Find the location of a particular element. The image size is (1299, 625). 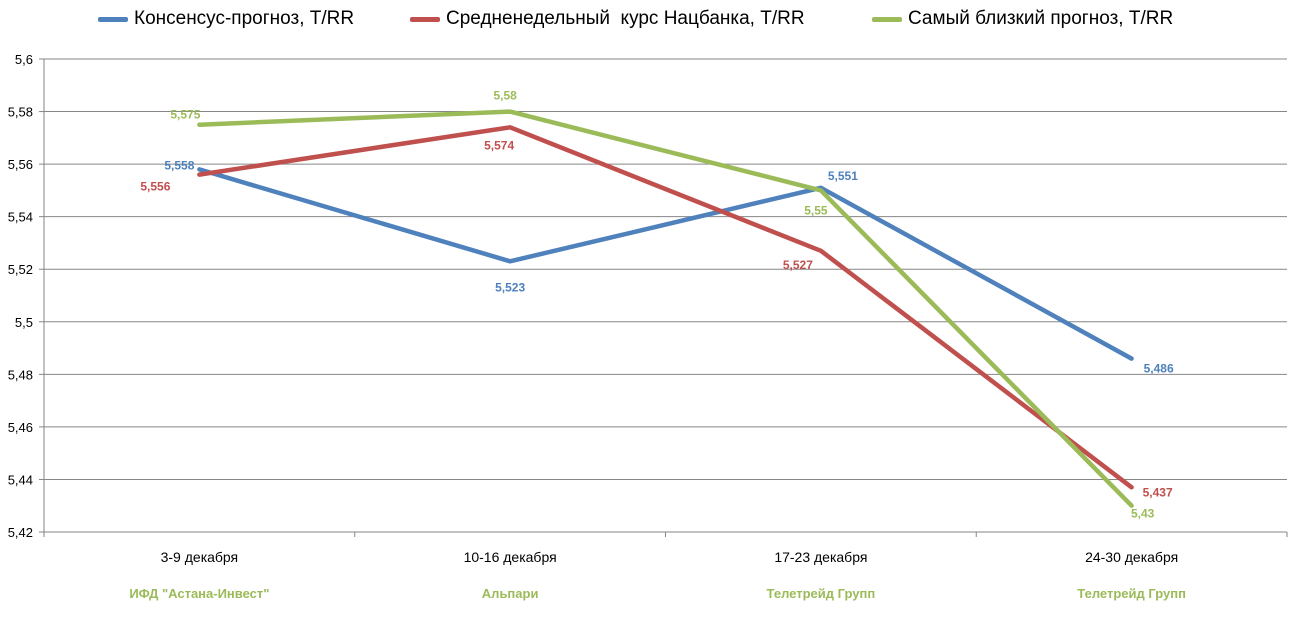

data-label-consensus: 5,523 is located at coordinates (510, 287).